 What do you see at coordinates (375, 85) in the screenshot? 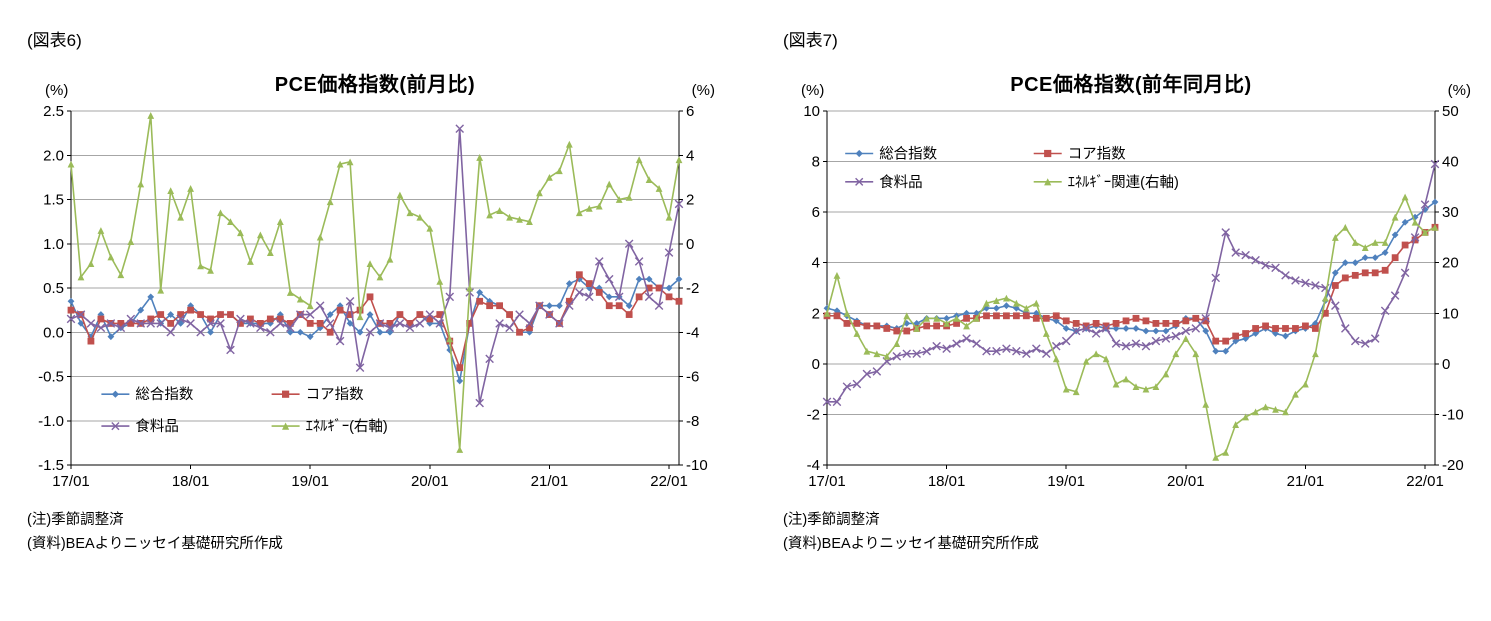
I see `chart-title: PCE価格指数(前月比)` at bounding box center [375, 85].